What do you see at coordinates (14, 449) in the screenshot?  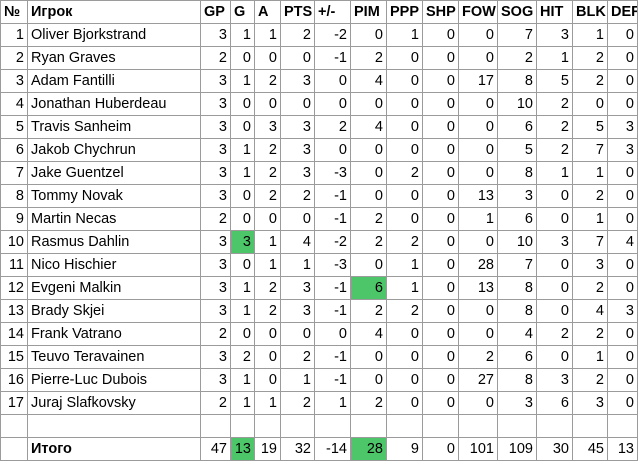 I see `total-row-number-cell` at bounding box center [14, 449].